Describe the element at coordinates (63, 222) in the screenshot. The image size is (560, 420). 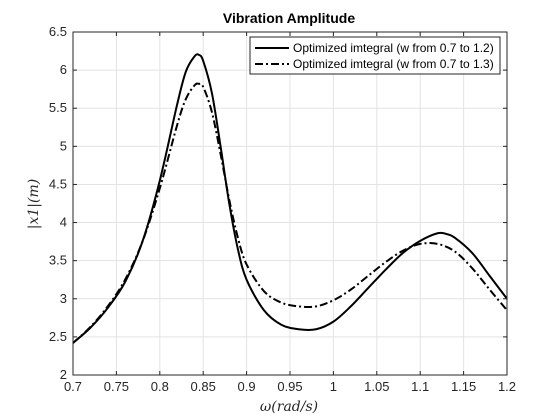
I see `y-tick-label: 4` at that location.